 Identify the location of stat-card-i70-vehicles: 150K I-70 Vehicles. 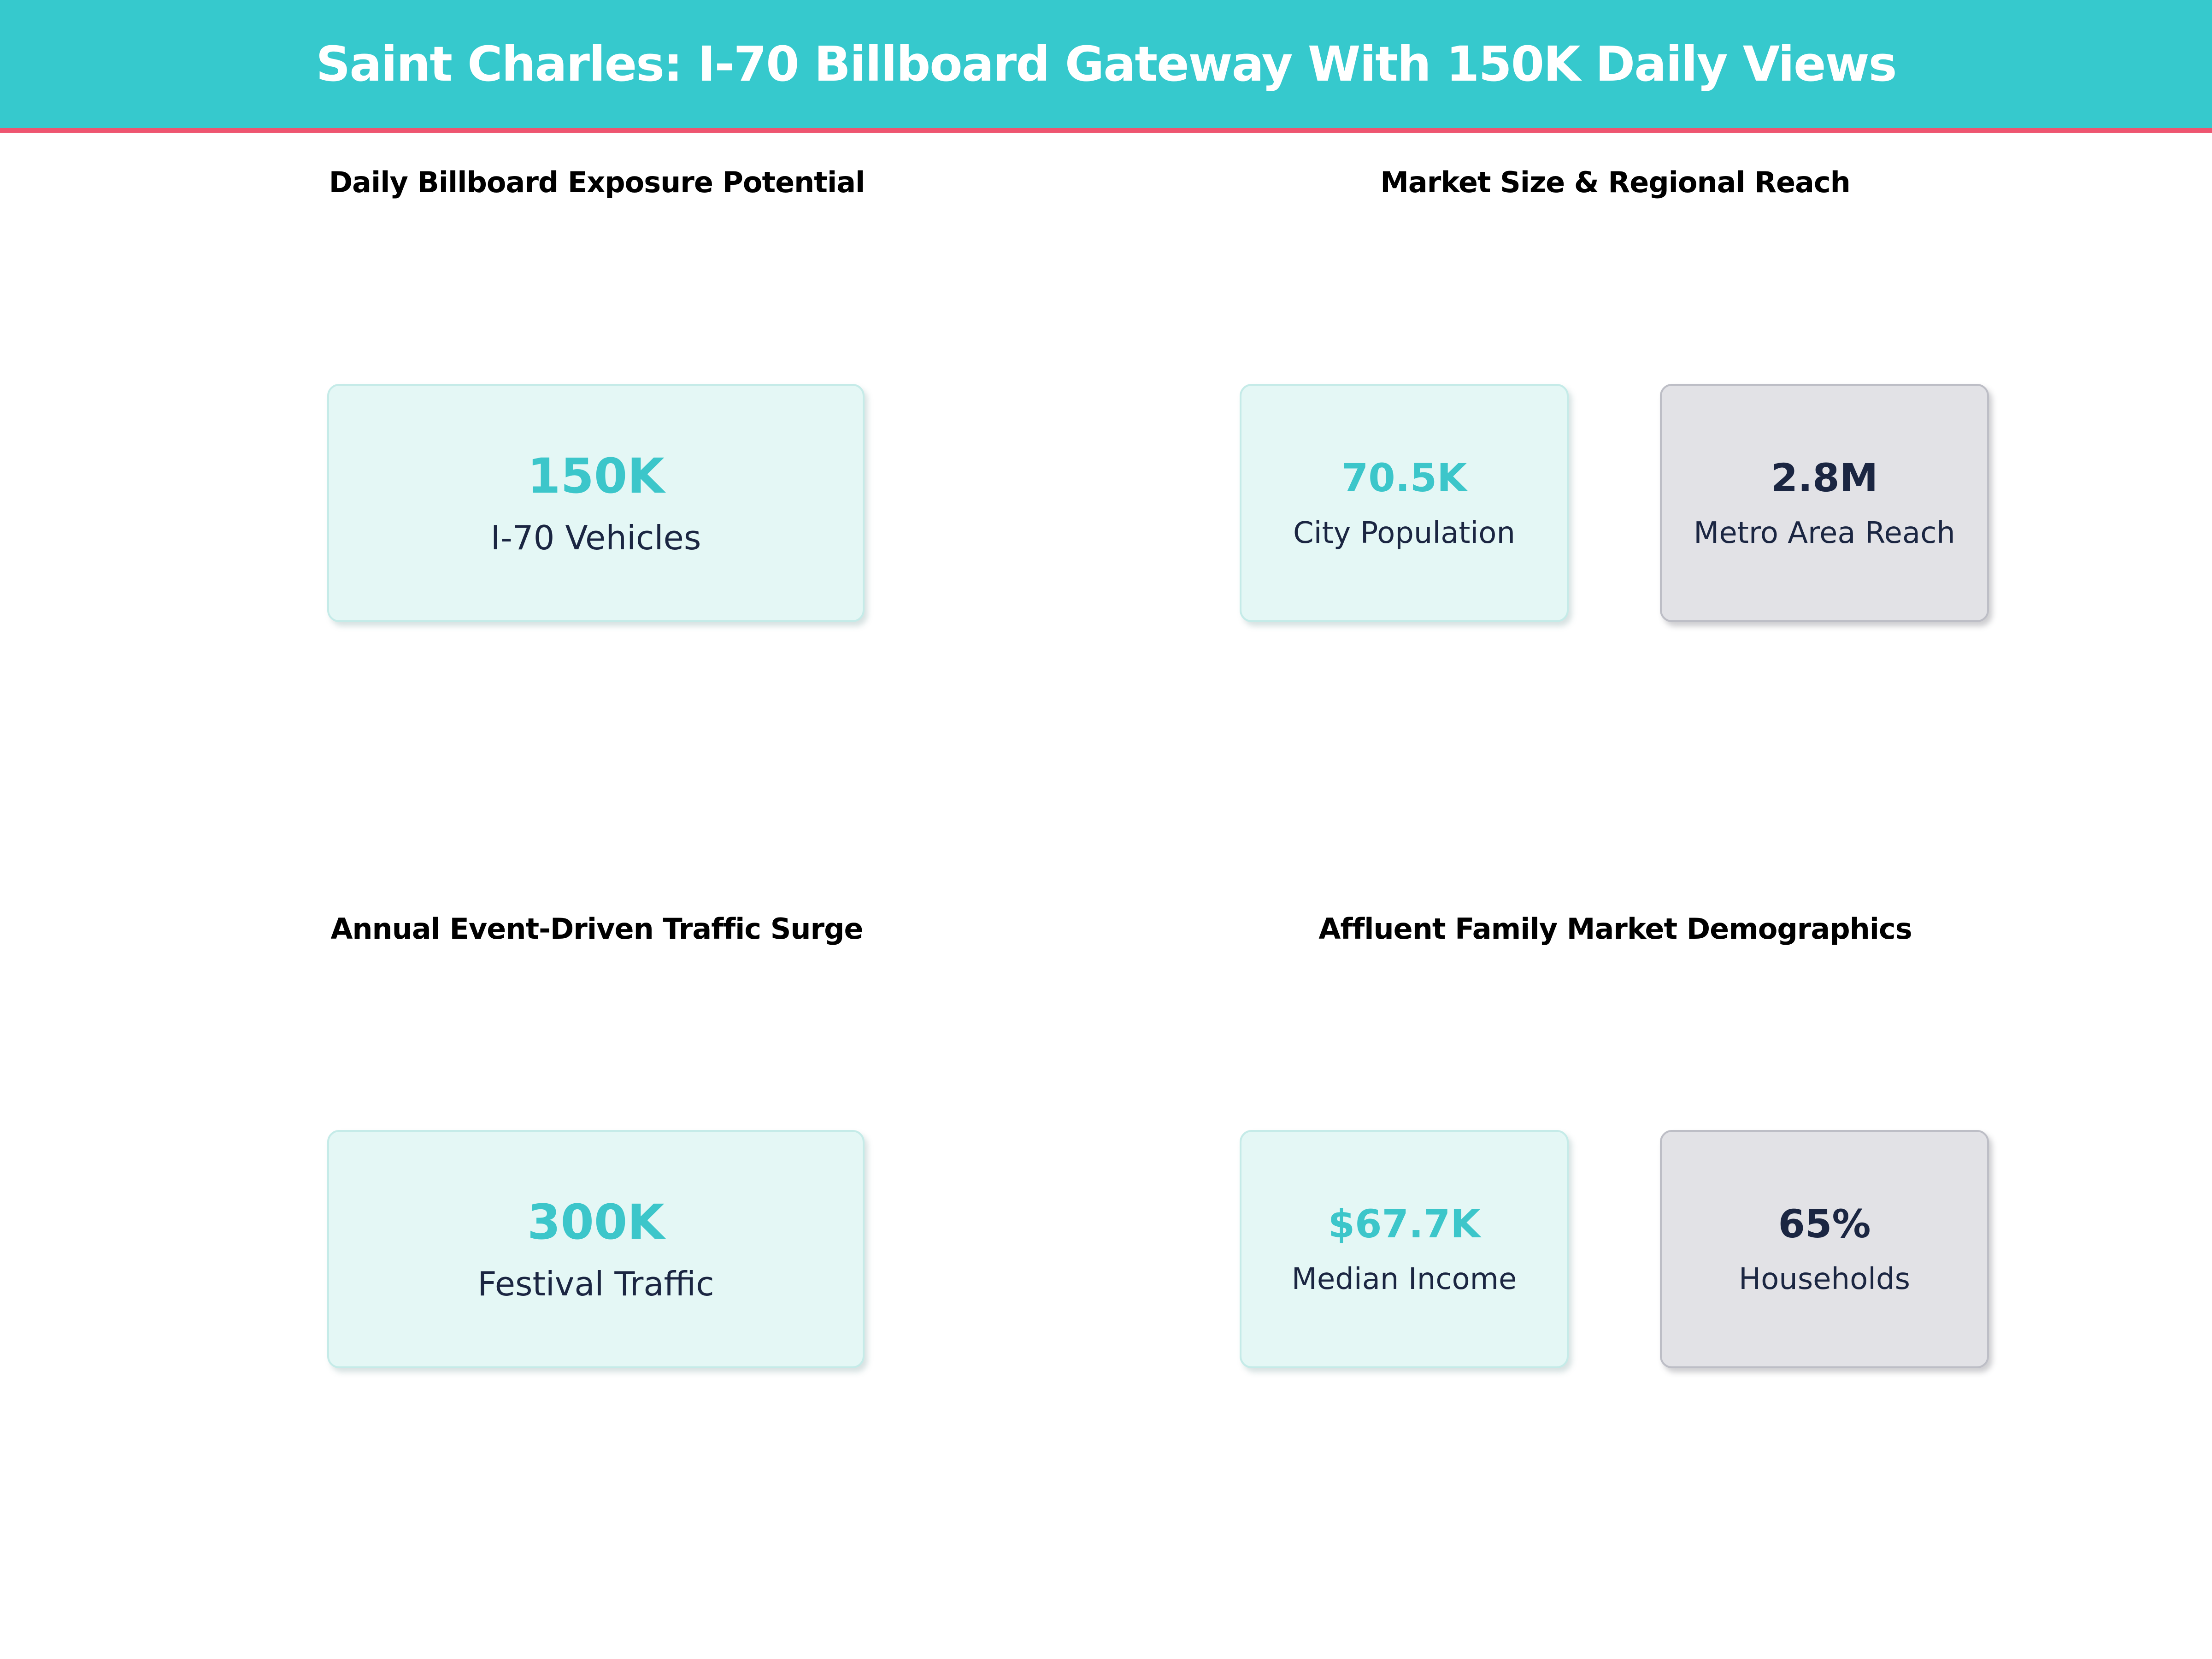
(596, 503).